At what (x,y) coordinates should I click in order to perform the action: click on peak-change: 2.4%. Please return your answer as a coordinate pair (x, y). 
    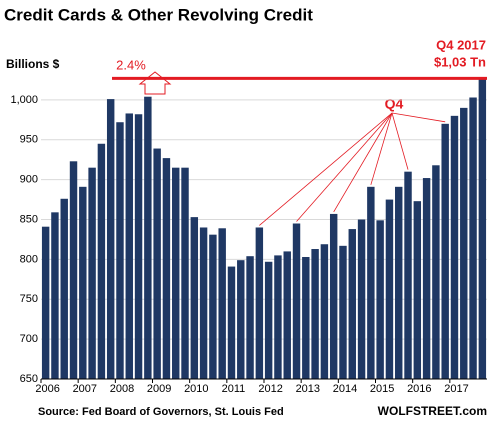
    Looking at the image, I should click on (131, 64).